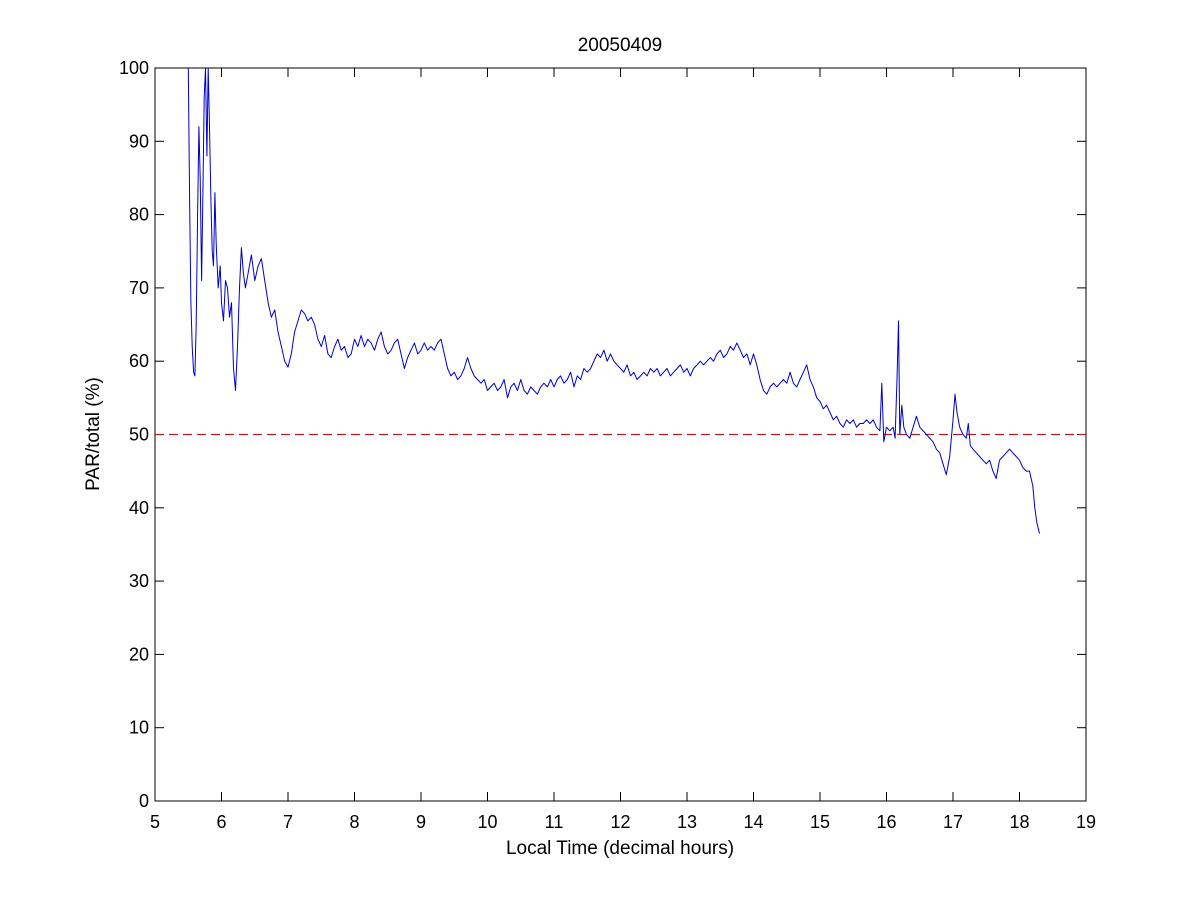 This screenshot has width=1200, height=905. What do you see at coordinates (134, 68) in the screenshot?
I see `y-tick-label: 100` at bounding box center [134, 68].